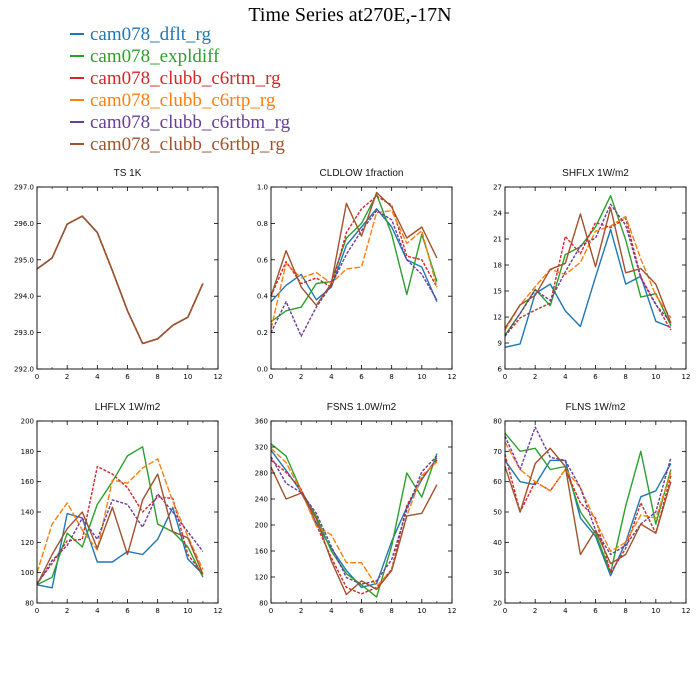  Describe the element at coordinates (185, 78) in the screenshot. I see `legend-label: cam078_clubb_c6rtm_rg` at that location.